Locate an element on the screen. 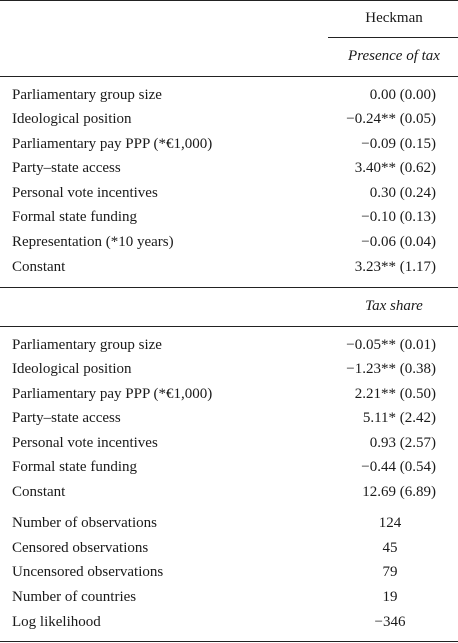 This screenshot has height=643, width=458. stat-value: 19 is located at coordinates (390, 597).